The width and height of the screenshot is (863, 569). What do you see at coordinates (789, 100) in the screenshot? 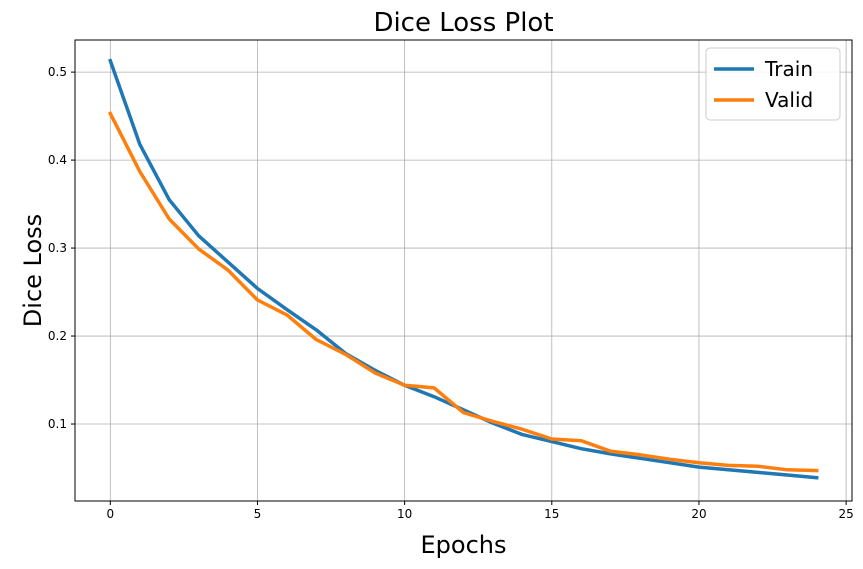
I see `legend-label-valid: Valid` at bounding box center [789, 100].